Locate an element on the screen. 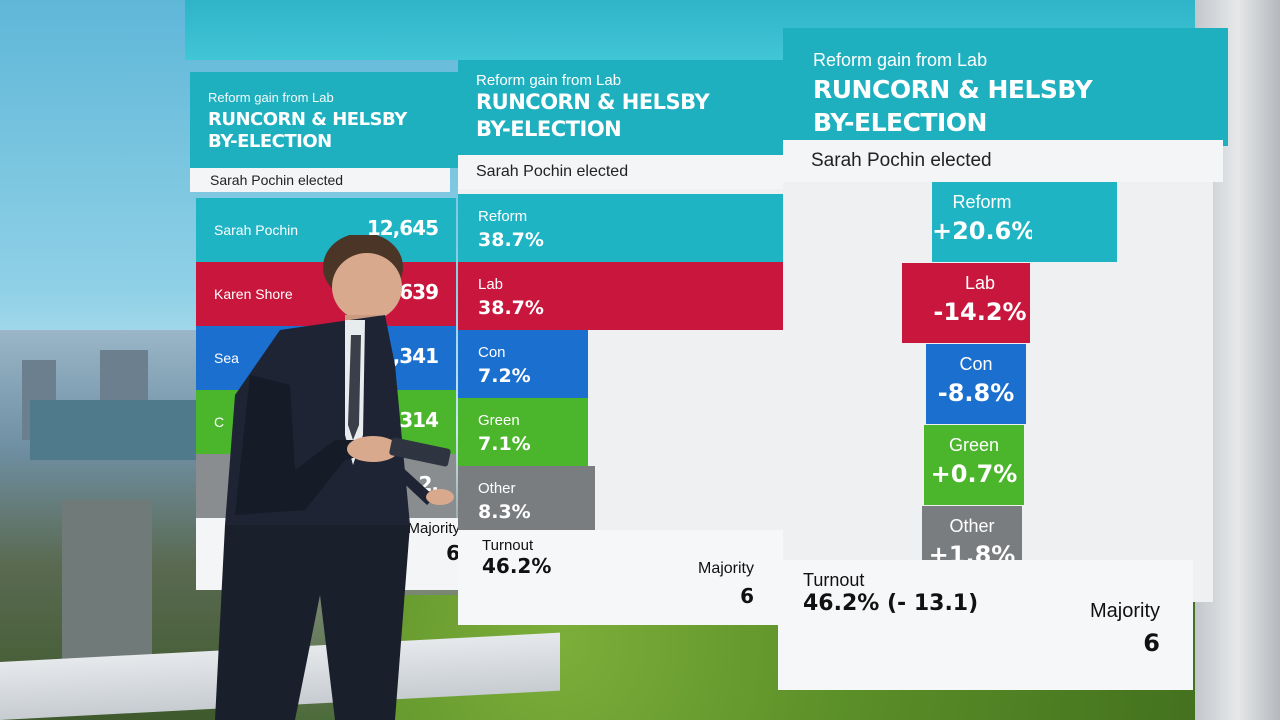  background-building is located at coordinates (117, 430).